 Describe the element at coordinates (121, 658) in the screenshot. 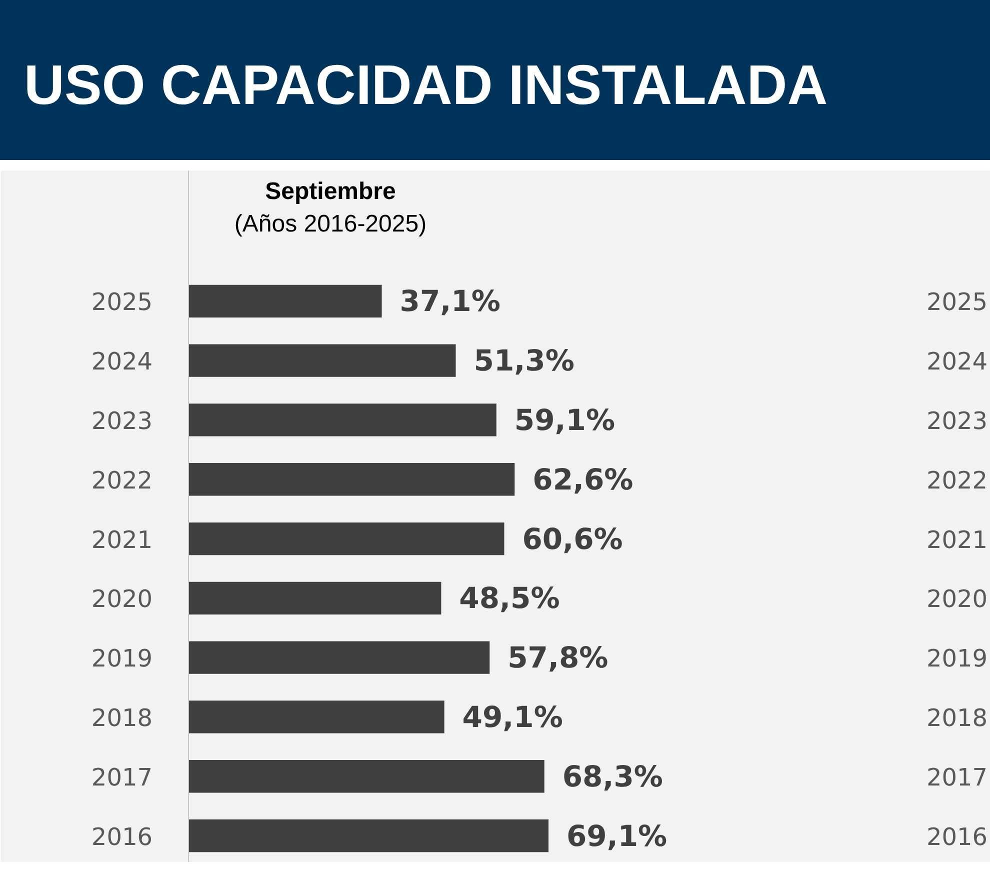

I see `y-tick-label: 2019` at that location.